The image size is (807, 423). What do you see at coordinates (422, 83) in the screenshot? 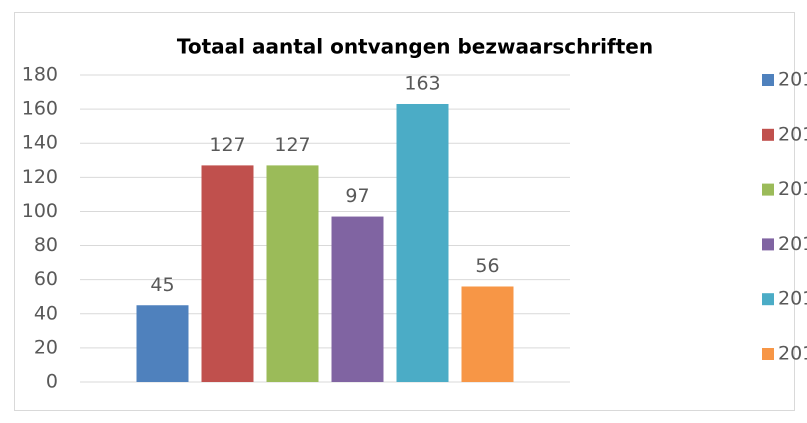
I see `data-label: 163` at bounding box center [422, 83].